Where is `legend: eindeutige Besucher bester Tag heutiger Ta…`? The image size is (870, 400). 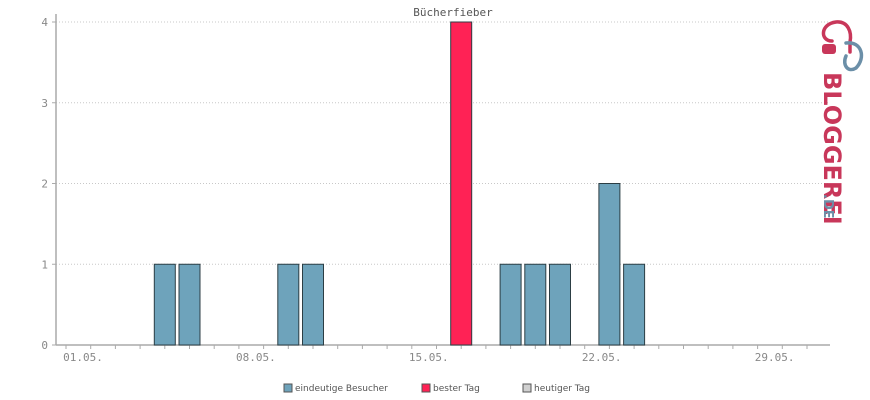 legend: eindeutige Besucher bester Tag heutiger Ta… is located at coordinates (436, 388).